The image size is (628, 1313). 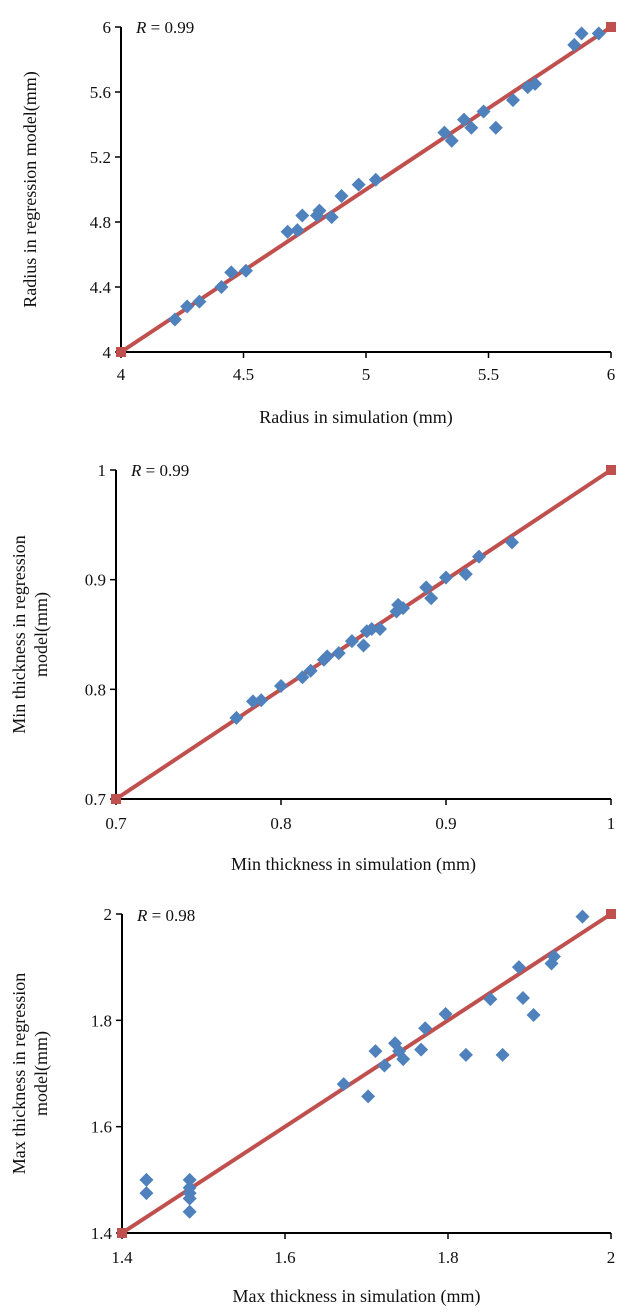 What do you see at coordinates (107, 352) in the screenshot?
I see `y-tick-label: 4` at bounding box center [107, 352].